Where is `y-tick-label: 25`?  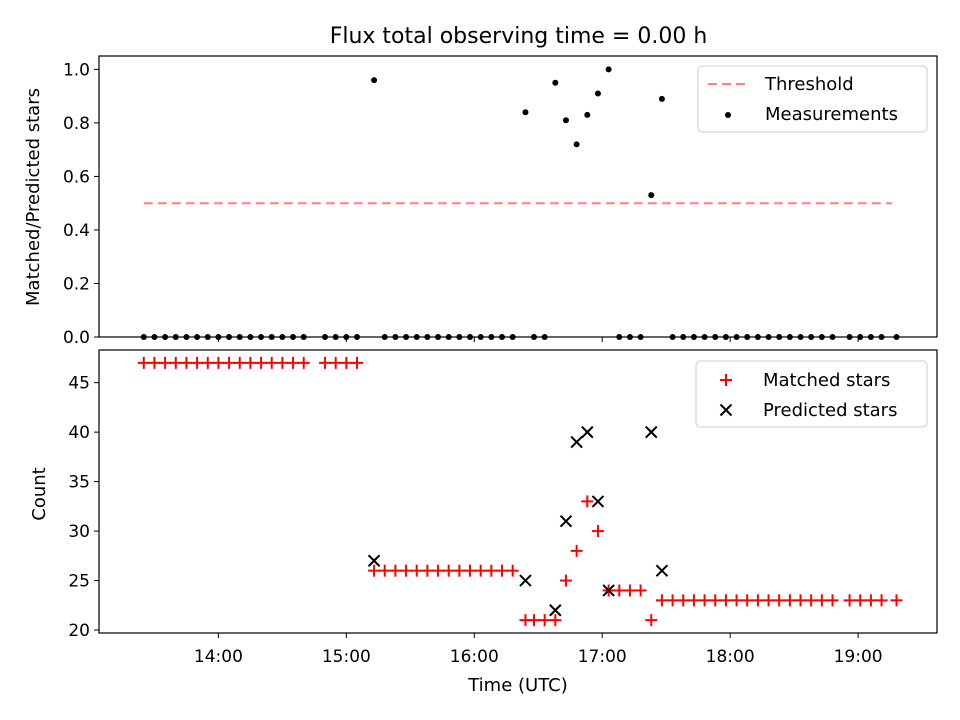 y-tick-label: 25 is located at coordinates (79, 582).